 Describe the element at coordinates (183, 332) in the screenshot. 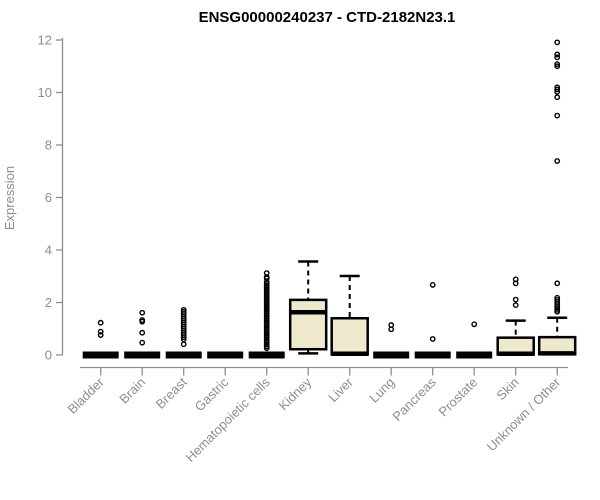

I see `box-group-breast` at that location.